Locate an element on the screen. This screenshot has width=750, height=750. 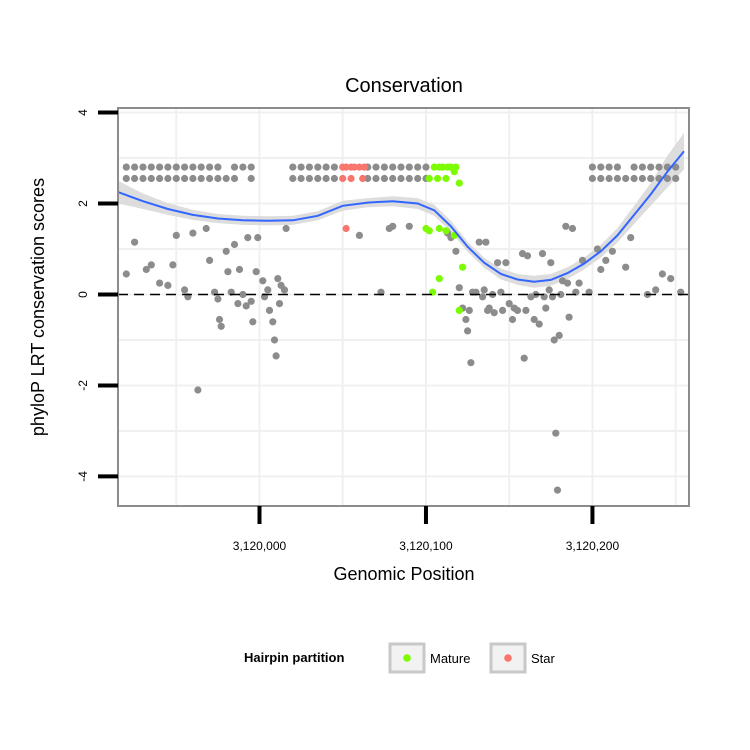
x-tick-label: 3,120,100 is located at coordinates (426, 546).